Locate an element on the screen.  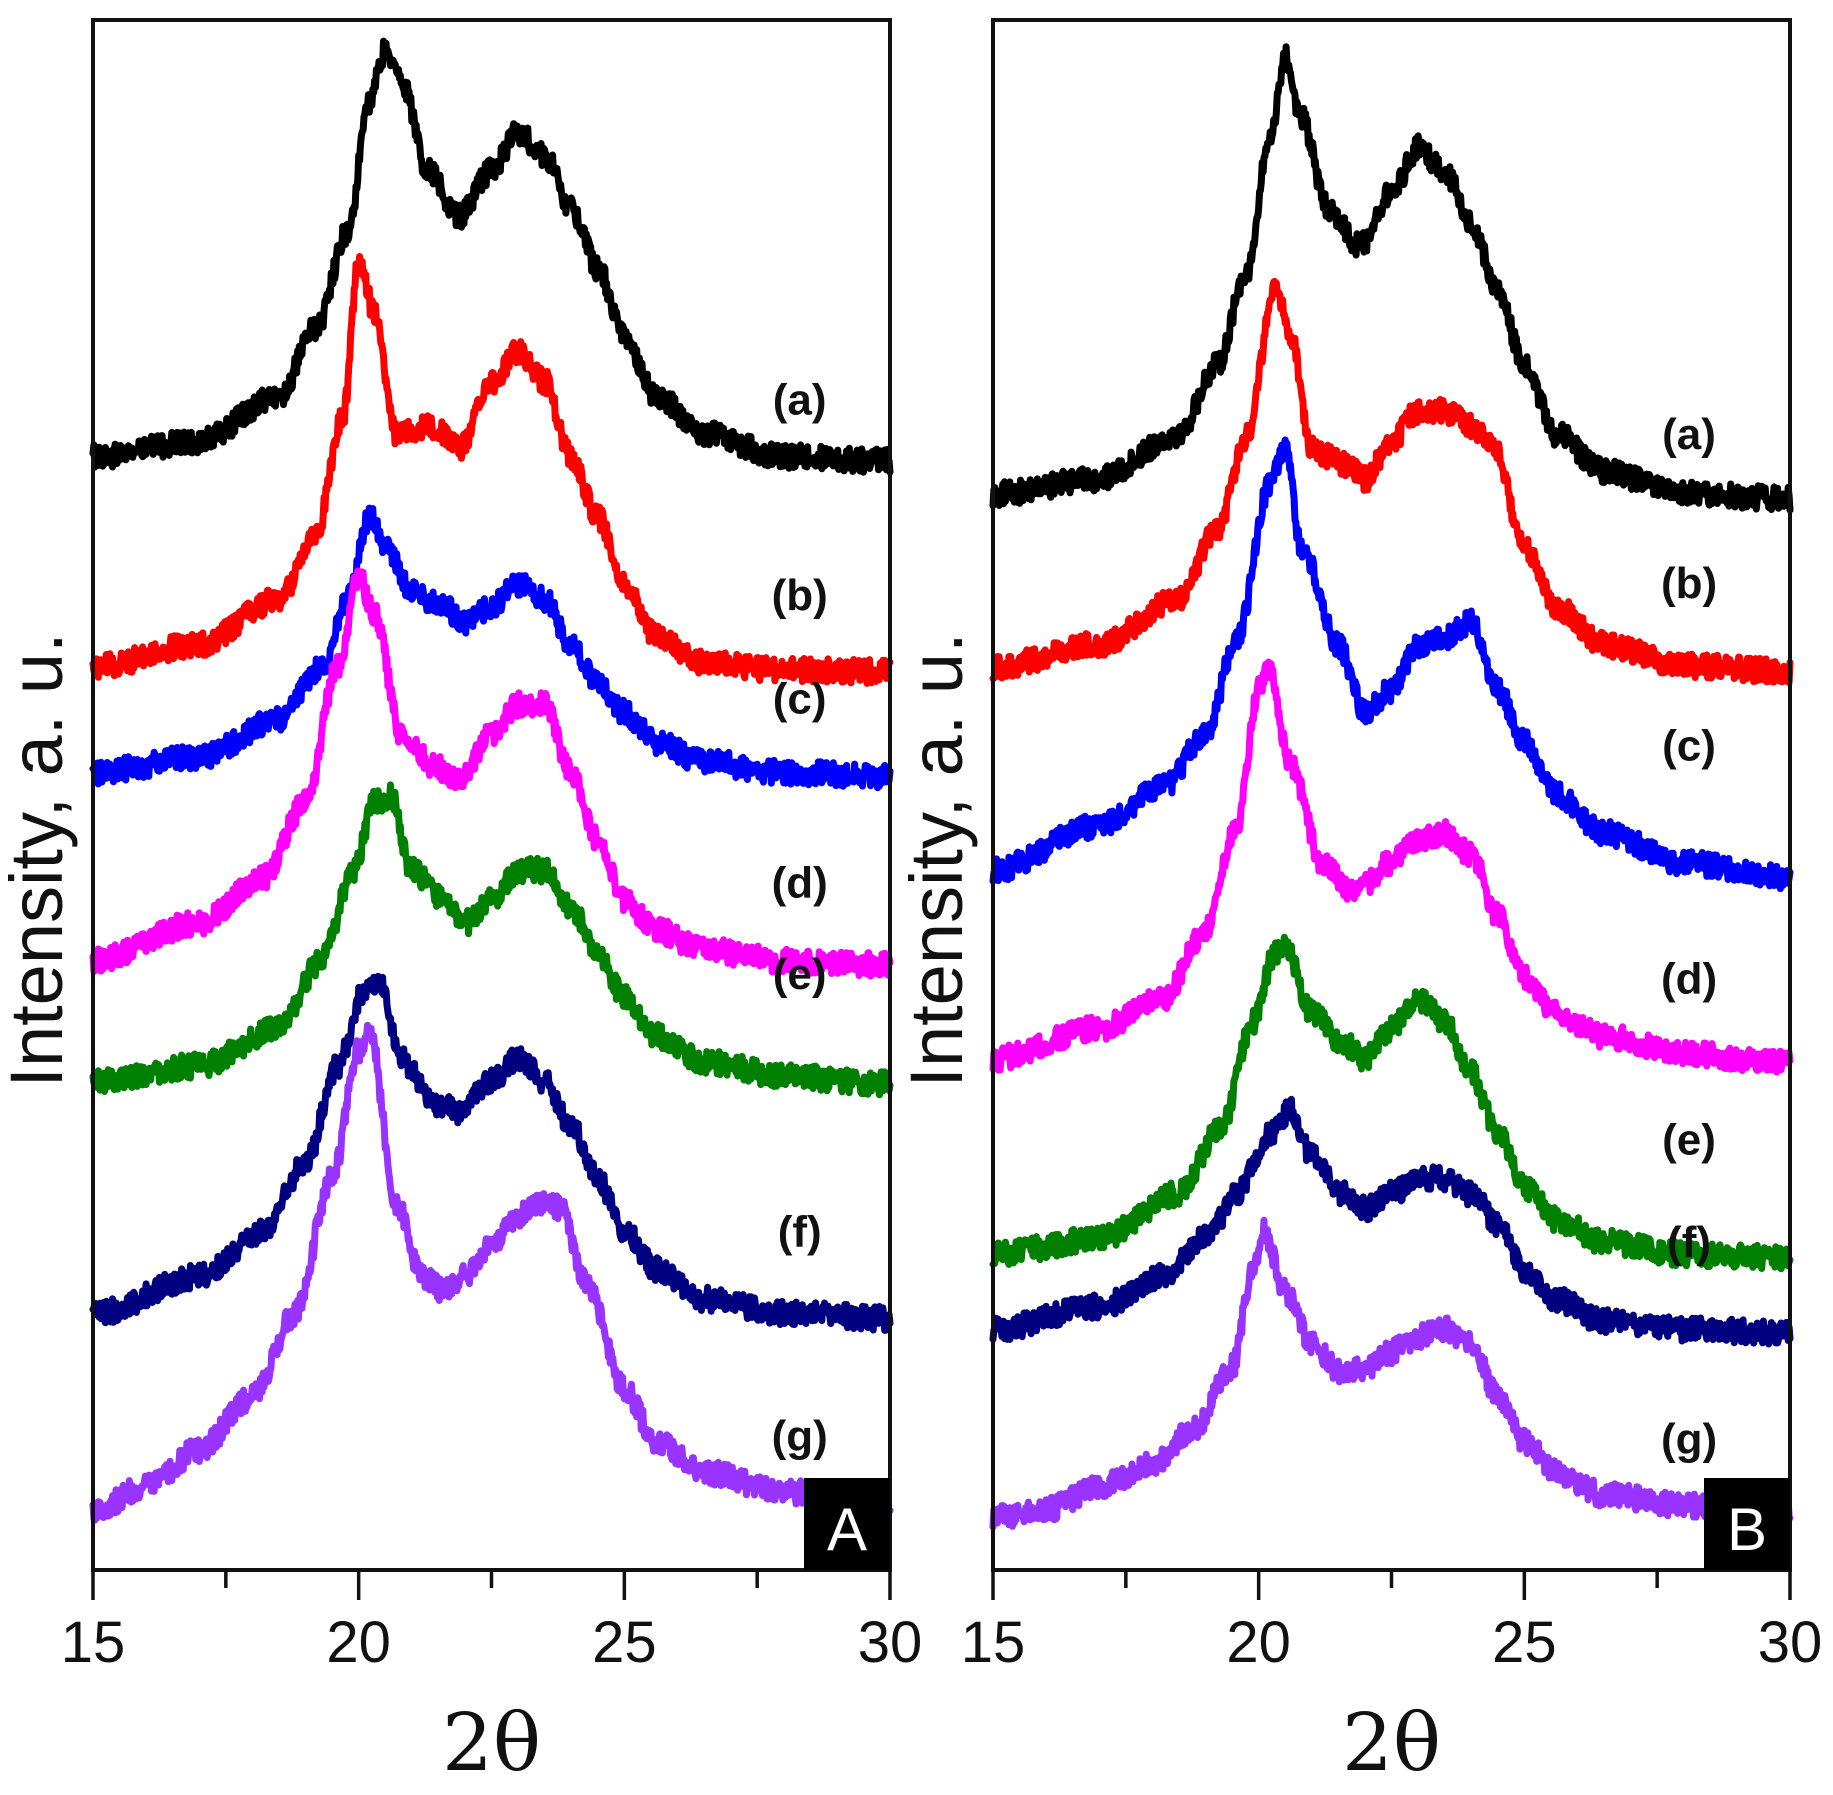
panel-label: B is located at coordinates (1747, 1529).